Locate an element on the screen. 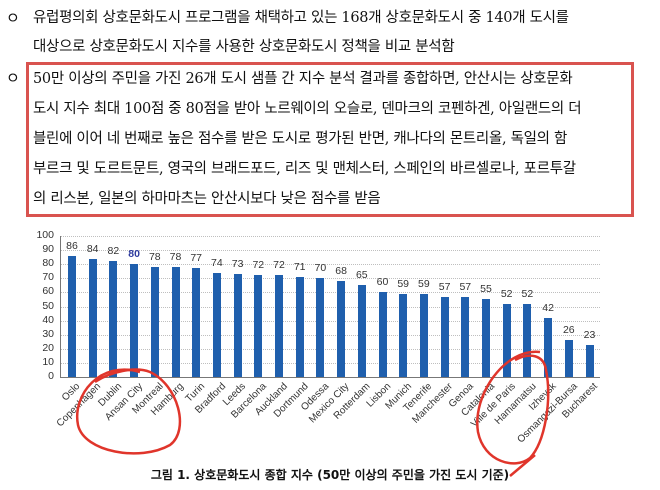  paragraph2-line-5: 의 리스본, 일본의 하마마츠는 안산시보다 낮은 점수를 받음 is located at coordinates (207, 199).